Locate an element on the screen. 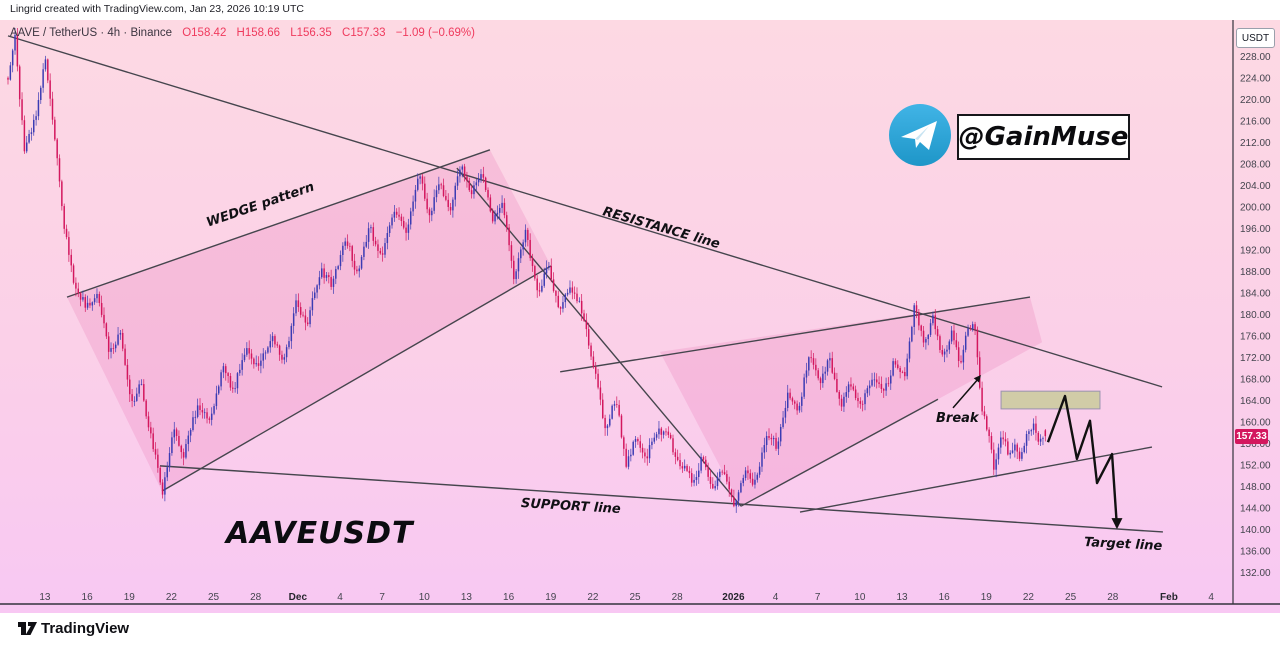 Image resolution: width=1280 pixels, height=646 pixels. wedge1-upper is located at coordinates (278, 223).